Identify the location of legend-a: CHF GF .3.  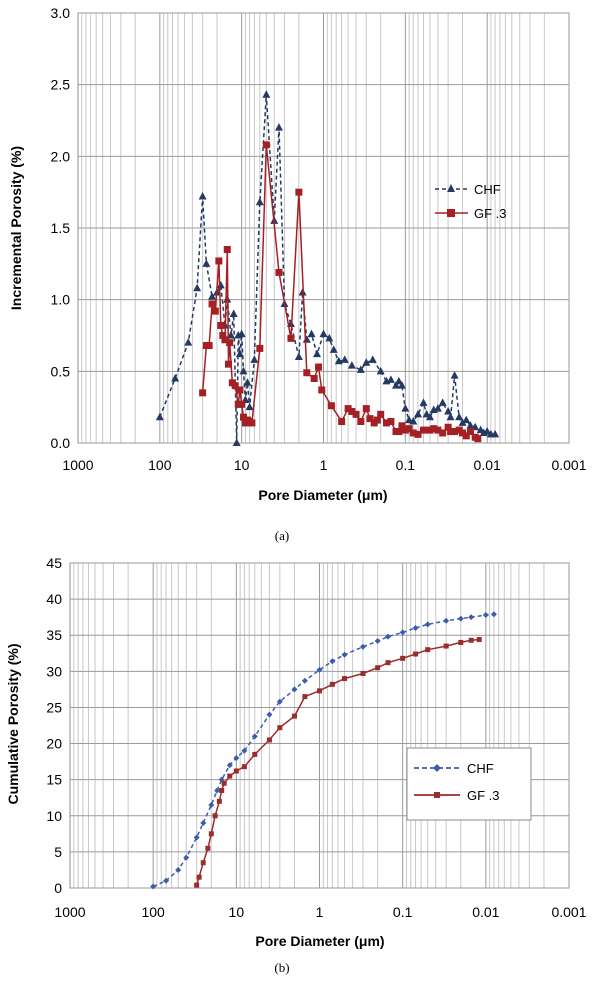
(471, 201).